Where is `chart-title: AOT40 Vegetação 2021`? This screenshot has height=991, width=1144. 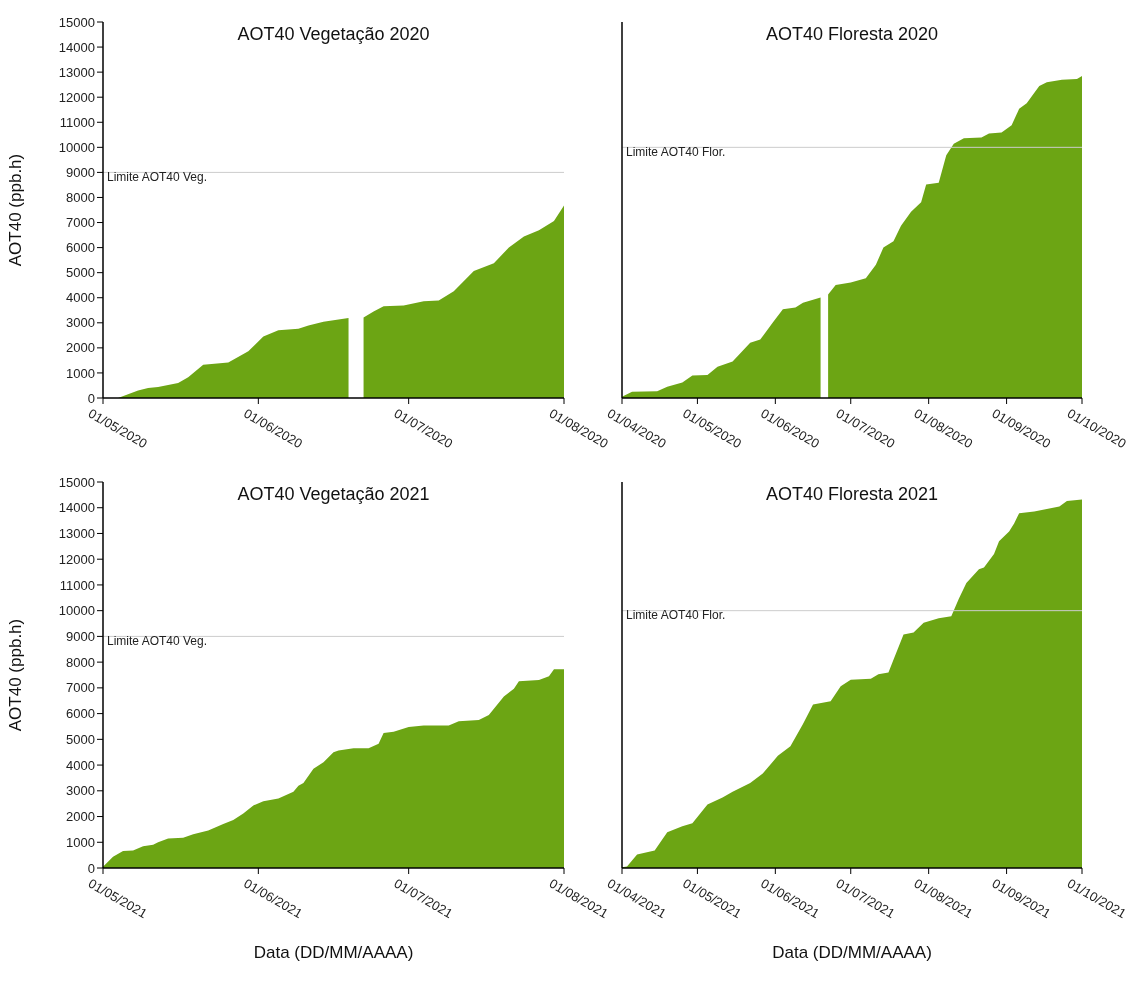
chart-title: AOT40 Vegetação 2021 is located at coordinates (333, 494).